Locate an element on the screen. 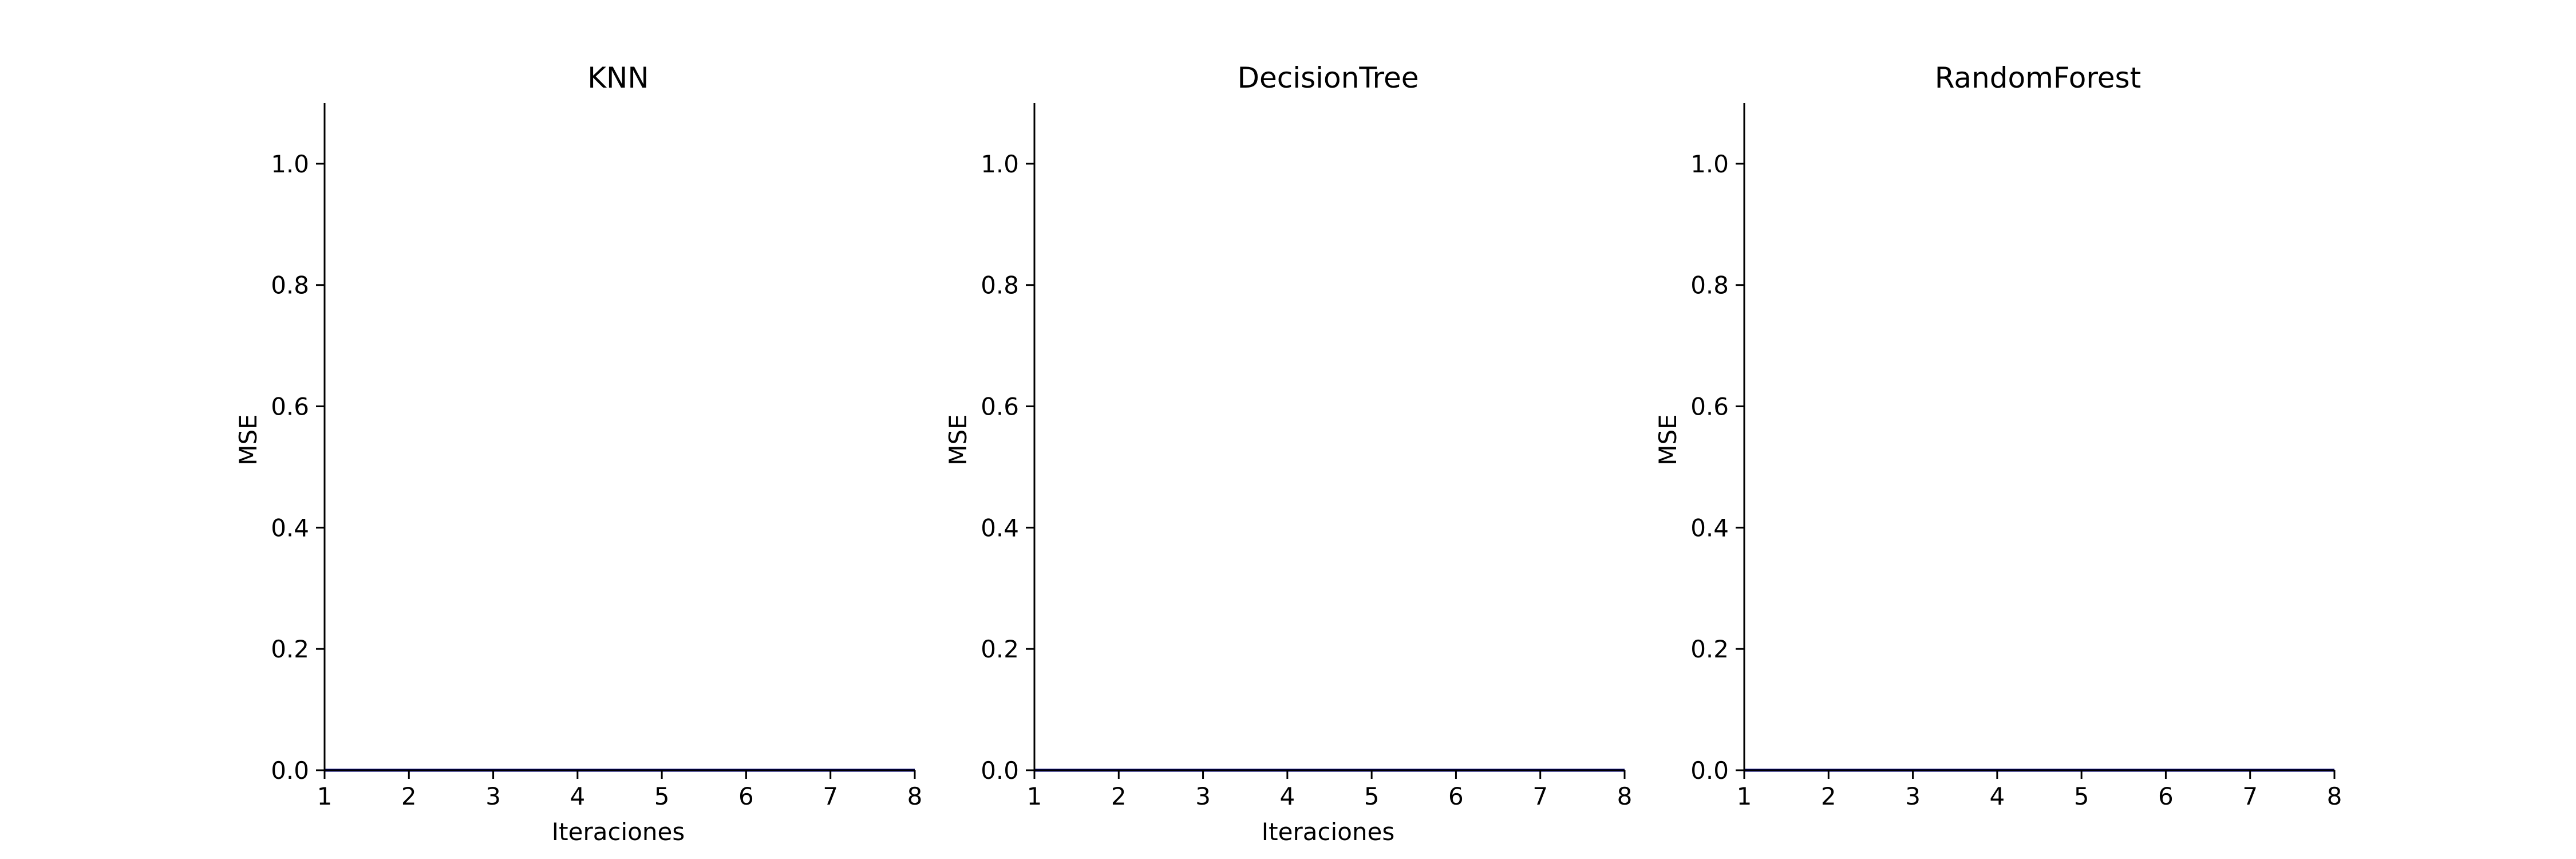  subplot-title: DecisionTree is located at coordinates (1328, 77).